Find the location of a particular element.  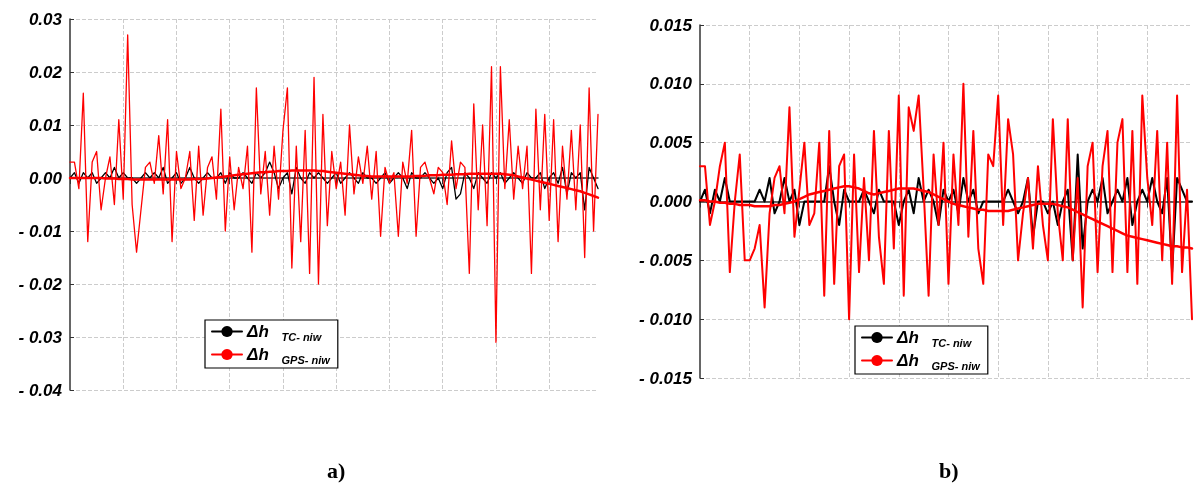

y-tick-label: - 0.005 is located at coordinates (666, 260).